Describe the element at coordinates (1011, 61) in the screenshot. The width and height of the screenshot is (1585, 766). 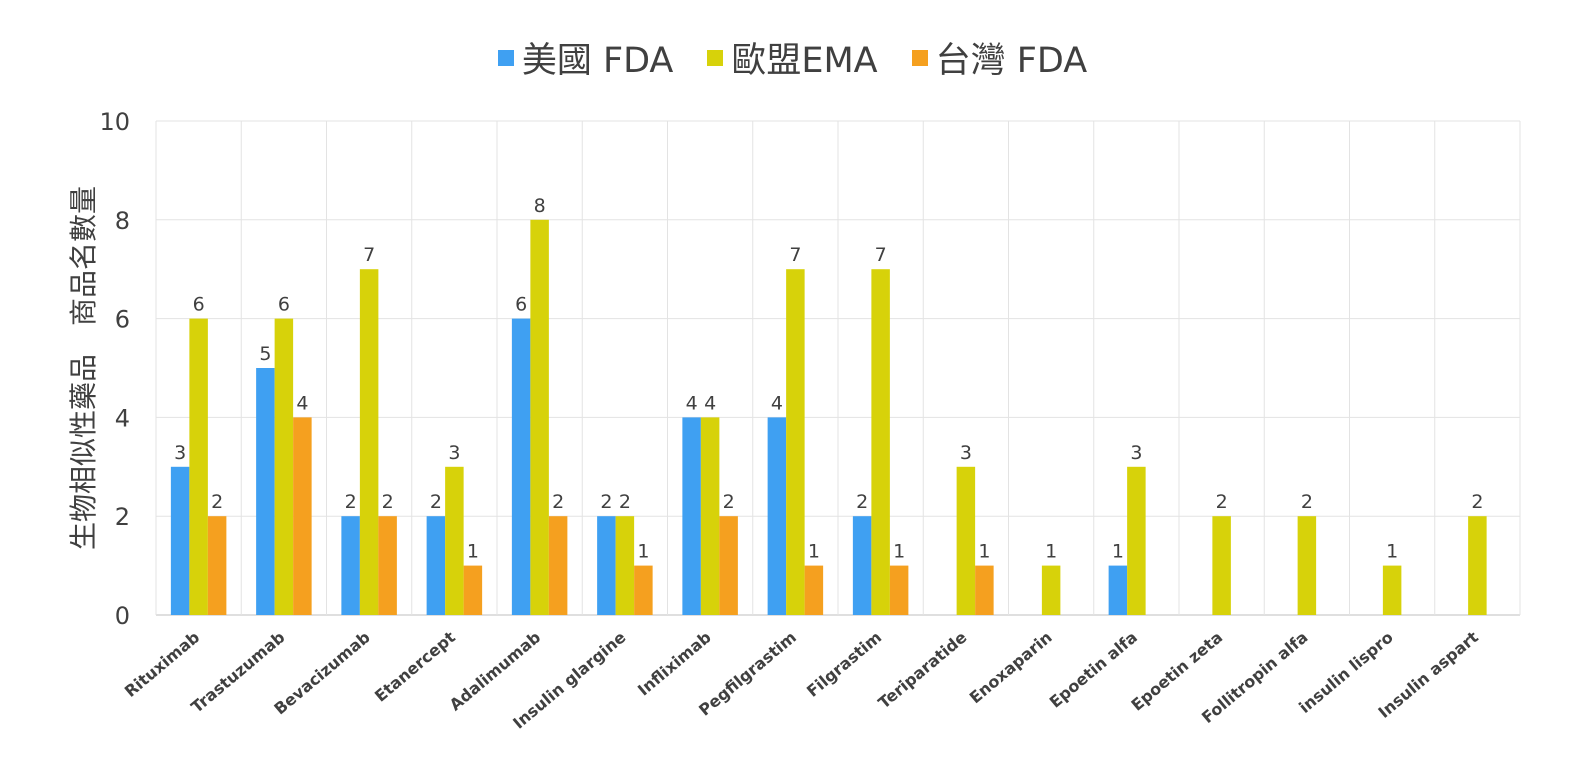
I see `legend-label-tw-fda: 台灣 FDA` at that location.